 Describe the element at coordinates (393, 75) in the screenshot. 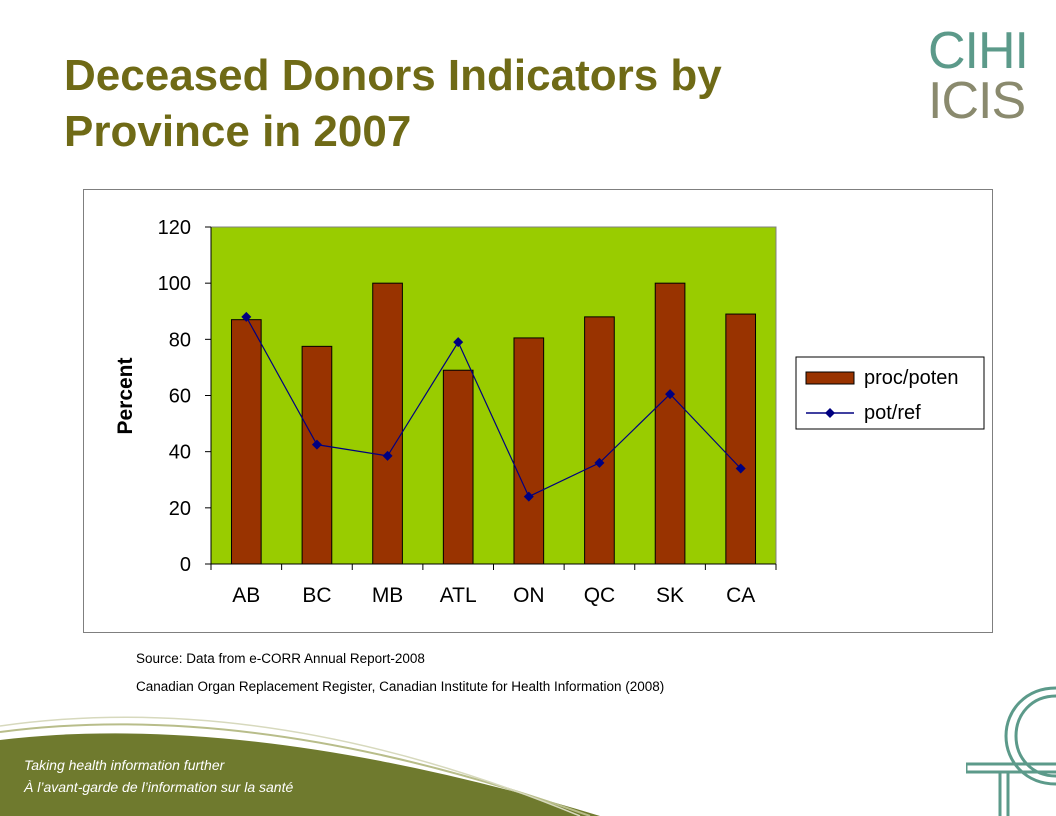

I see `slide-title-line-1: Deceased Donors Indicators by` at that location.